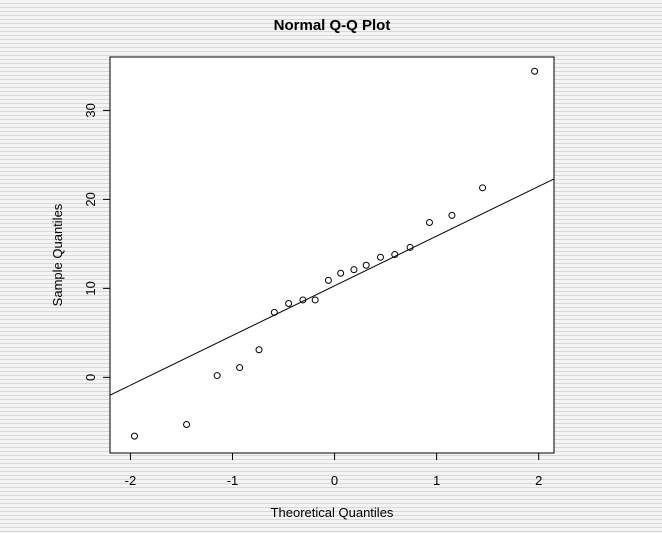 The height and width of the screenshot is (533, 662). What do you see at coordinates (131, 480) in the screenshot?
I see `x-tick-label: -2` at bounding box center [131, 480].